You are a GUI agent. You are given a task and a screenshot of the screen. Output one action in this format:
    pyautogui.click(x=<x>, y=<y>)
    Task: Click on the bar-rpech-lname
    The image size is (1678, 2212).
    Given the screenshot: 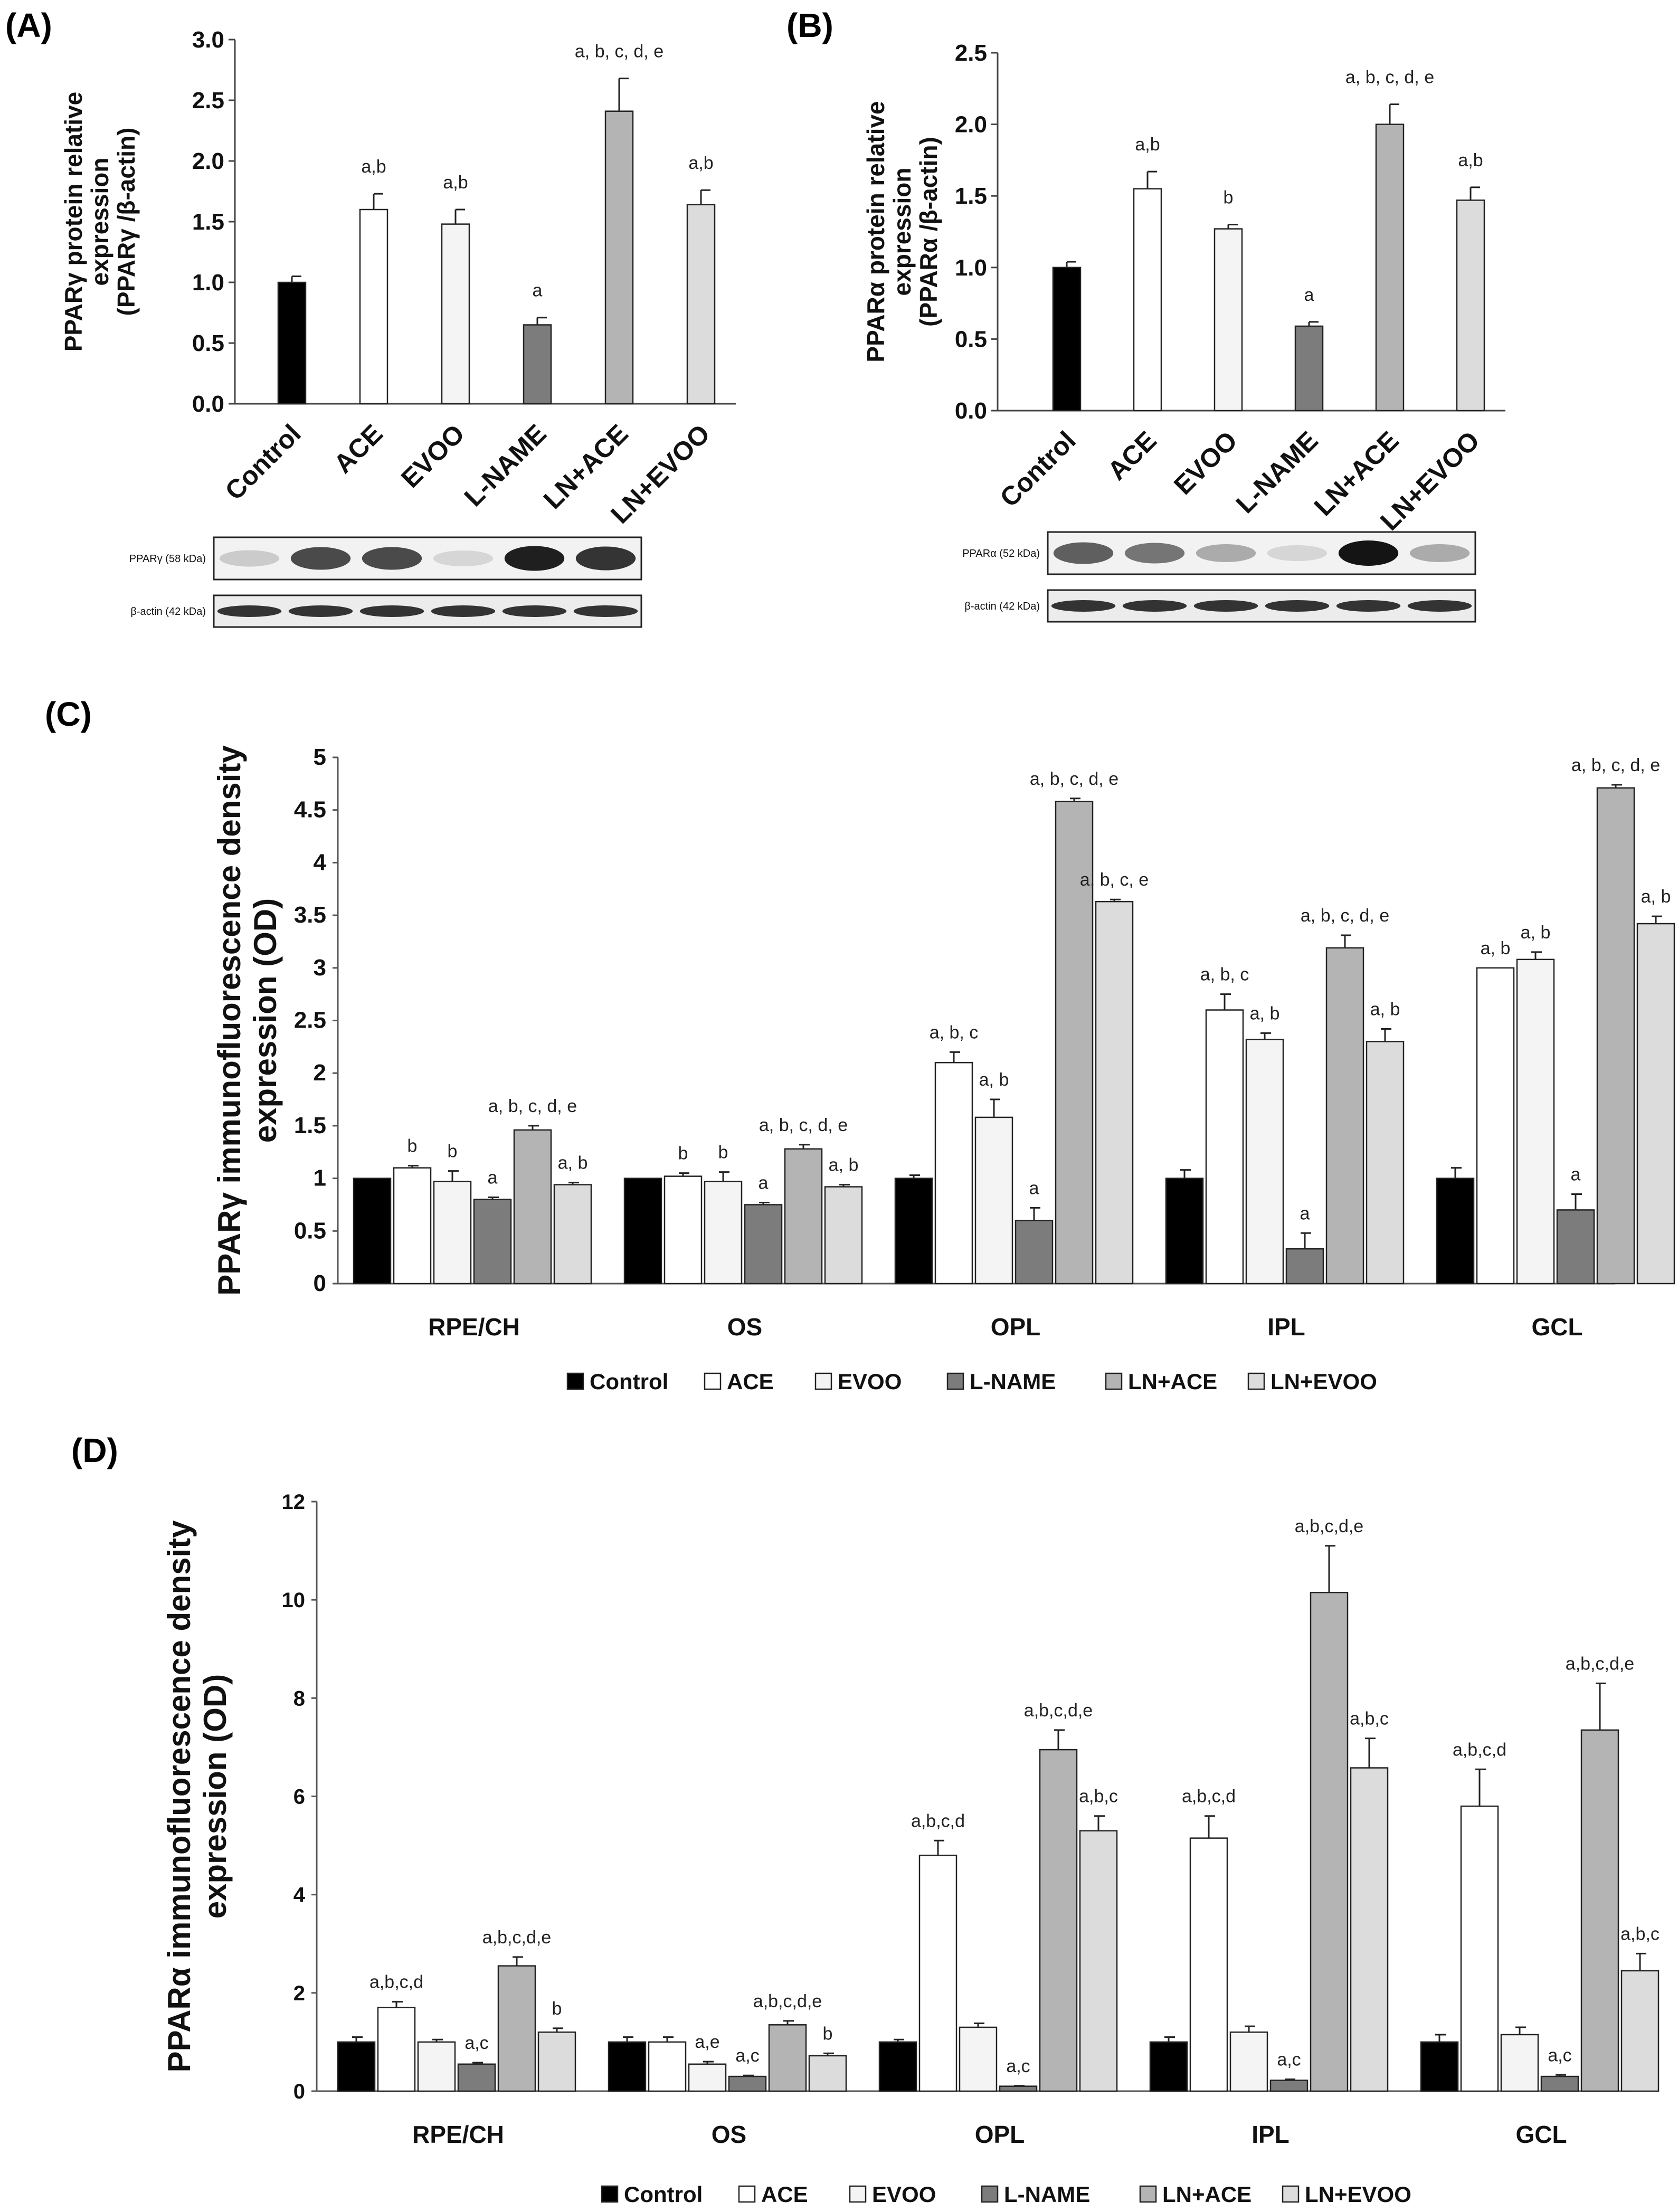 What is the action you would take?
    pyautogui.click(x=477, y=2077)
    